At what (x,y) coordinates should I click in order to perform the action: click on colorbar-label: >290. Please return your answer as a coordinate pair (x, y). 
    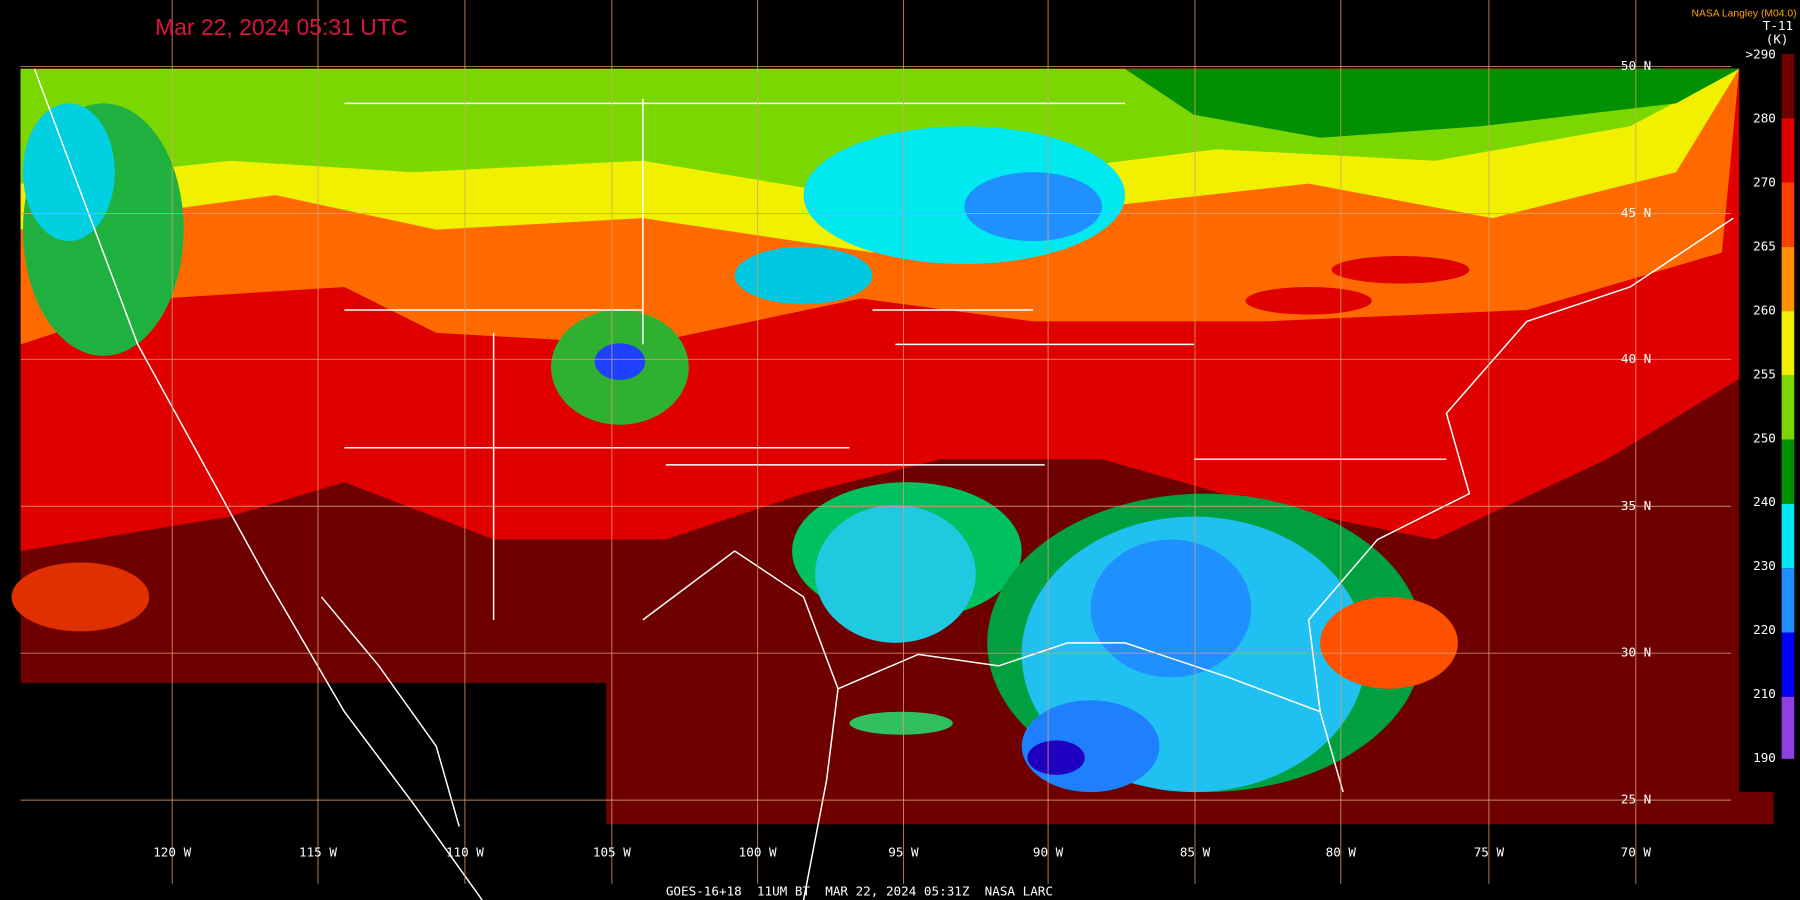
    Looking at the image, I should click on (1761, 54).